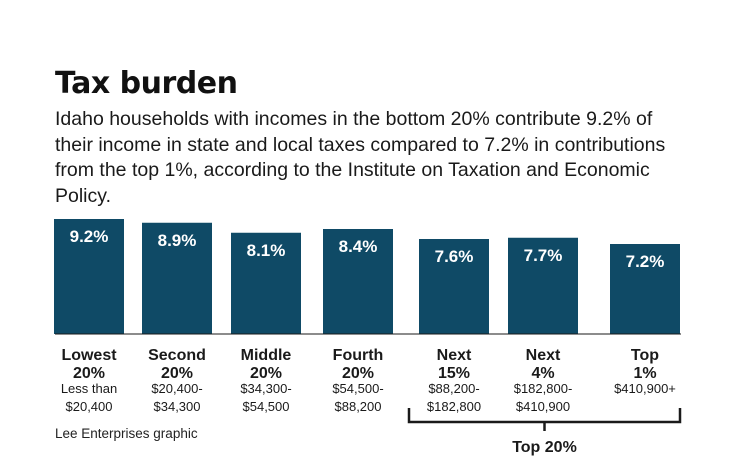 The width and height of the screenshot is (750, 471). I want to click on income-range-label: $54,500, so click(266, 406).